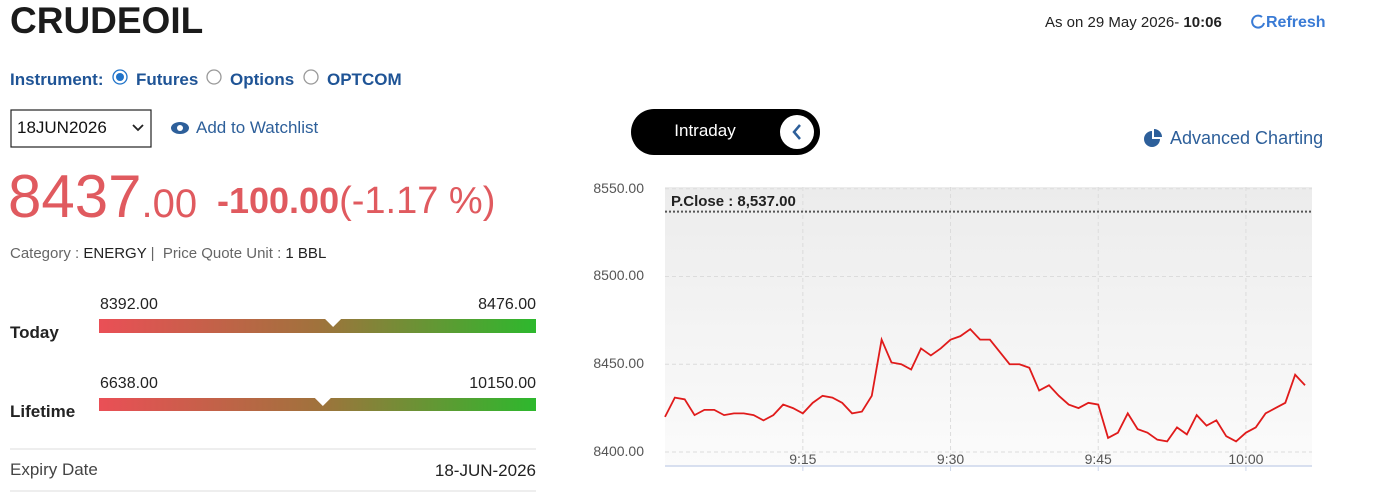 The width and height of the screenshot is (1393, 496). Describe the element at coordinates (985, 385) in the screenshot. I see `price-line` at that location.